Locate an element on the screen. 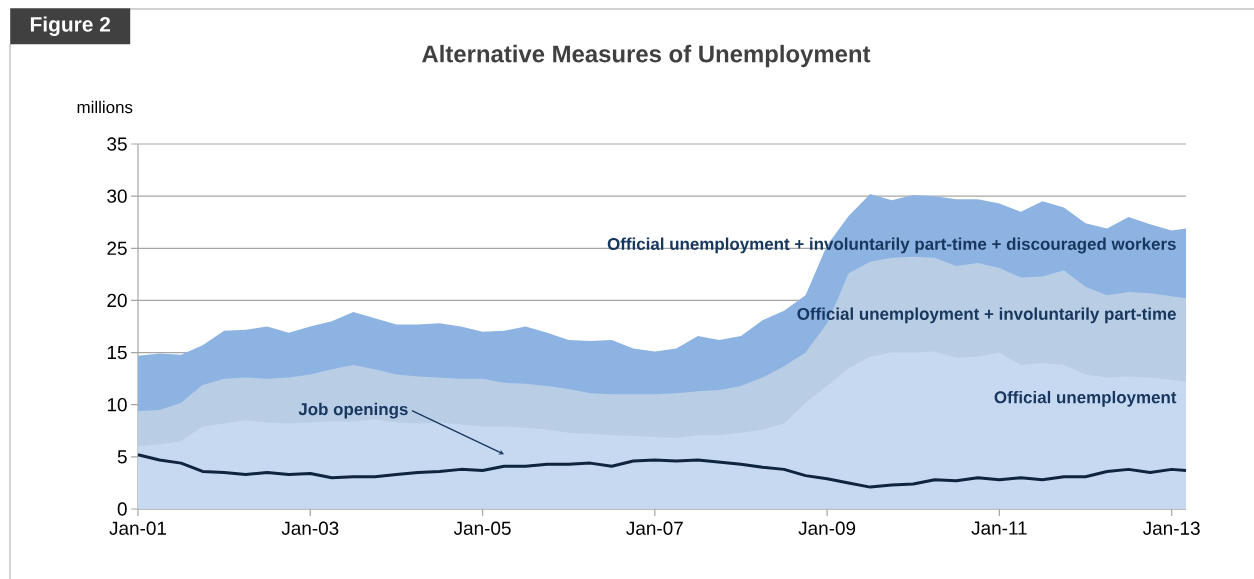  chart-title: Alternative Measures of Unemployment is located at coordinates (646, 56).